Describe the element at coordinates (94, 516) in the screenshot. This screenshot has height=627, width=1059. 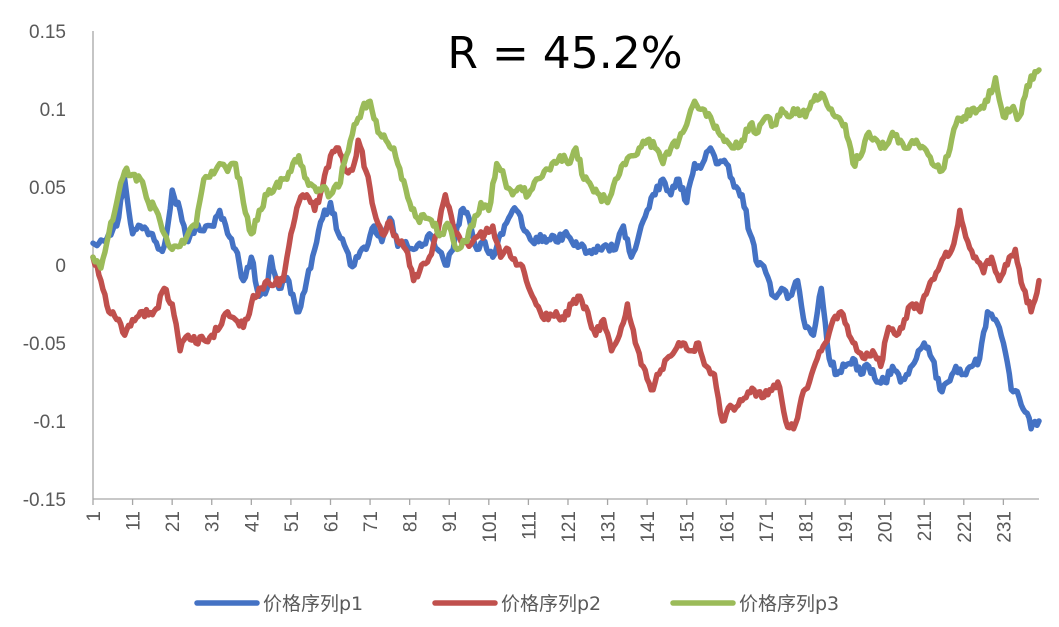
I see `x-tick-label: 1` at that location.